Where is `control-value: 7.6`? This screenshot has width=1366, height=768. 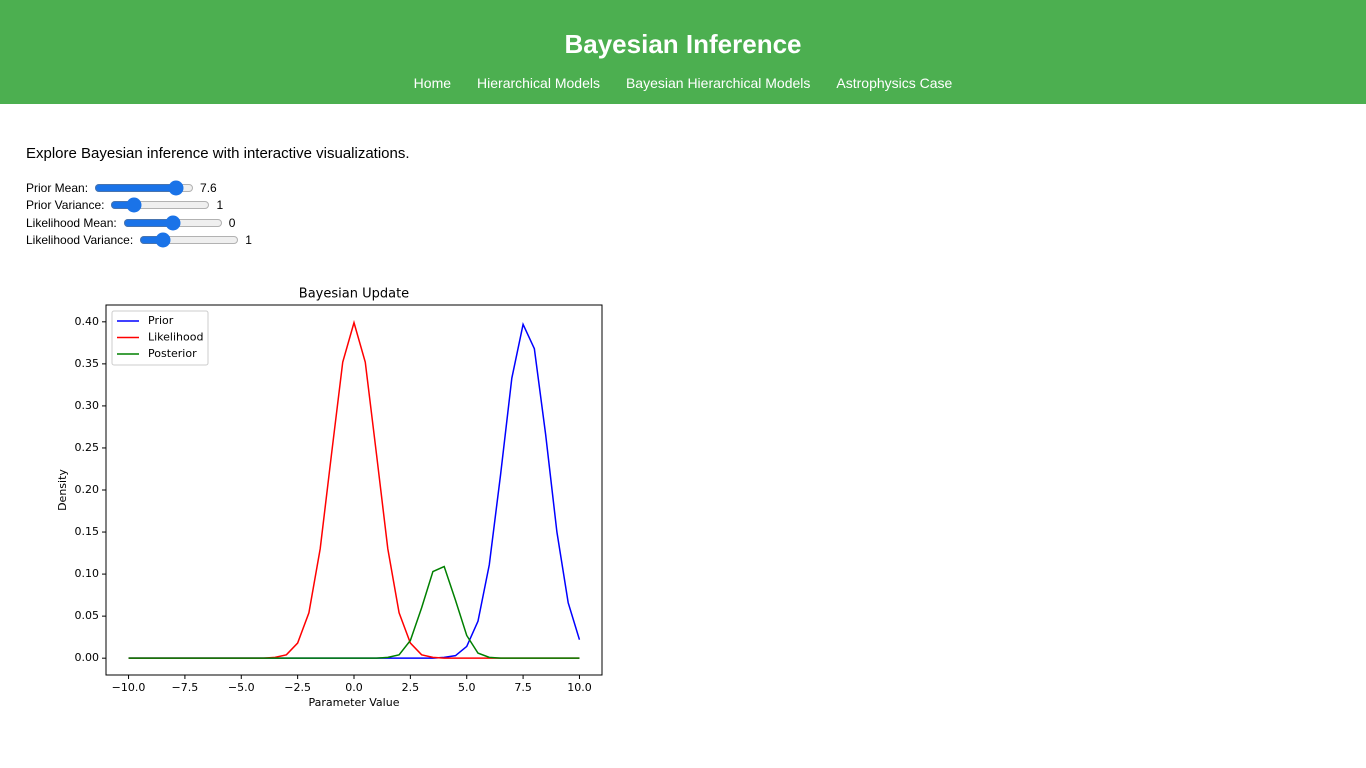
control-value: 7.6 is located at coordinates (208, 187).